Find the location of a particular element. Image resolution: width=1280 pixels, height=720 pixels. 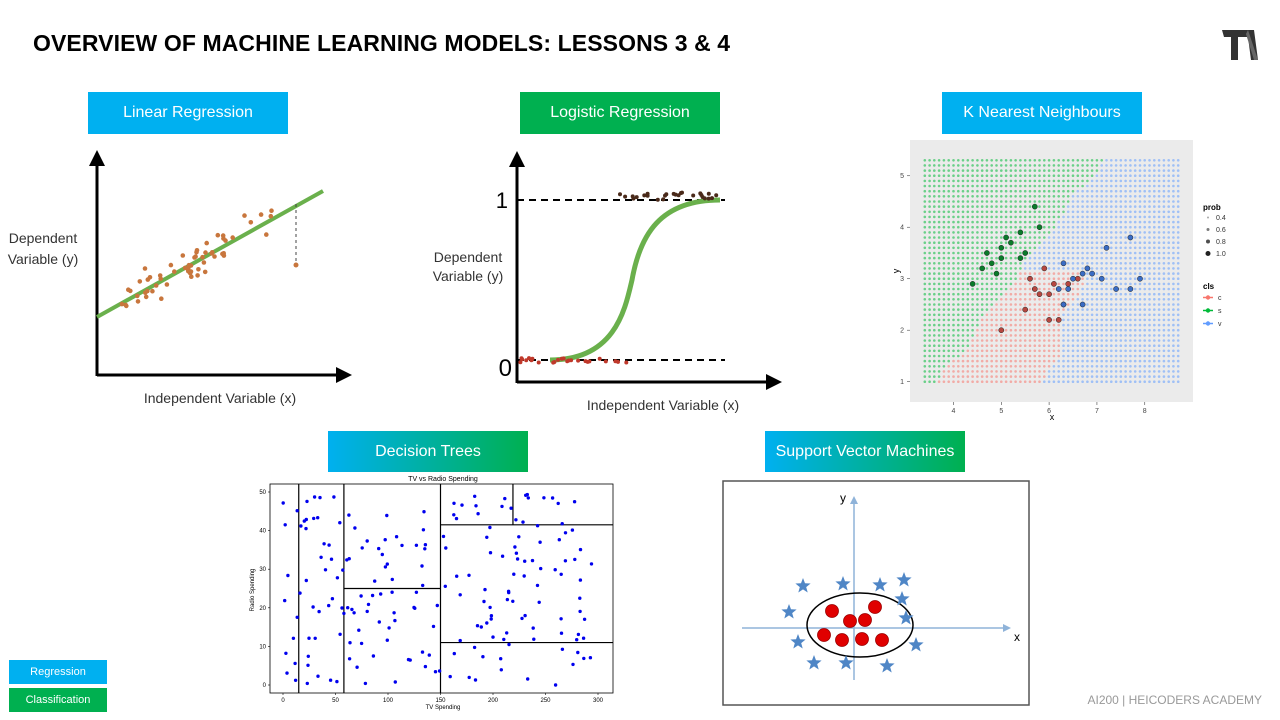

knn-x-tick: 5 is located at coordinates (1001, 411).